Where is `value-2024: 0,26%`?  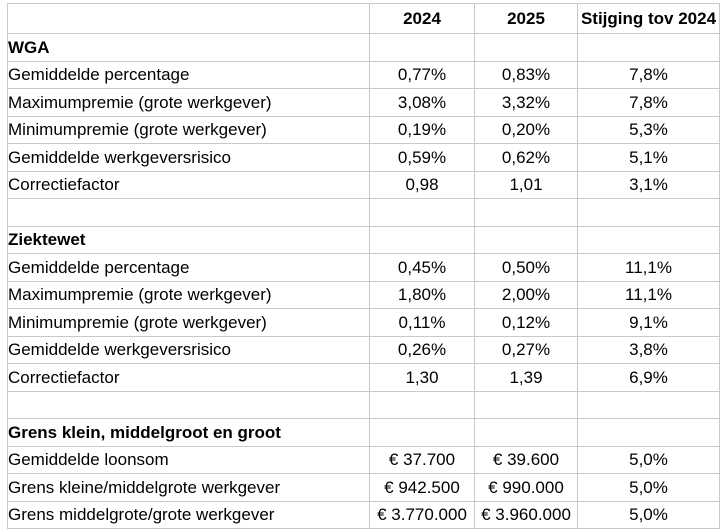 value-2024: 0,26% is located at coordinates (422, 349).